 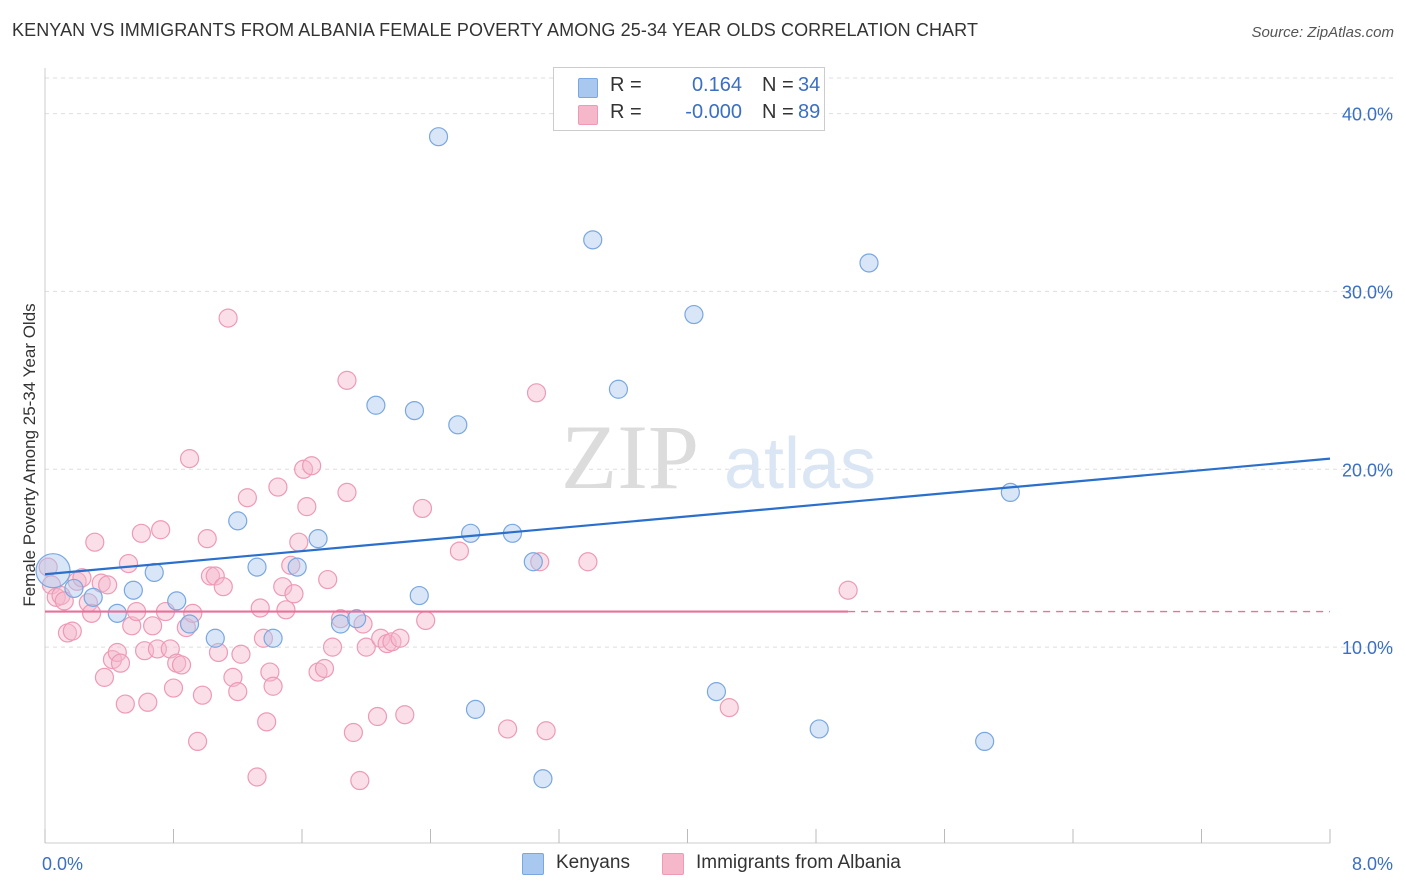 What do you see at coordinates (718, 457) in the screenshot?
I see `watermark: ZIP atlas` at bounding box center [718, 457].